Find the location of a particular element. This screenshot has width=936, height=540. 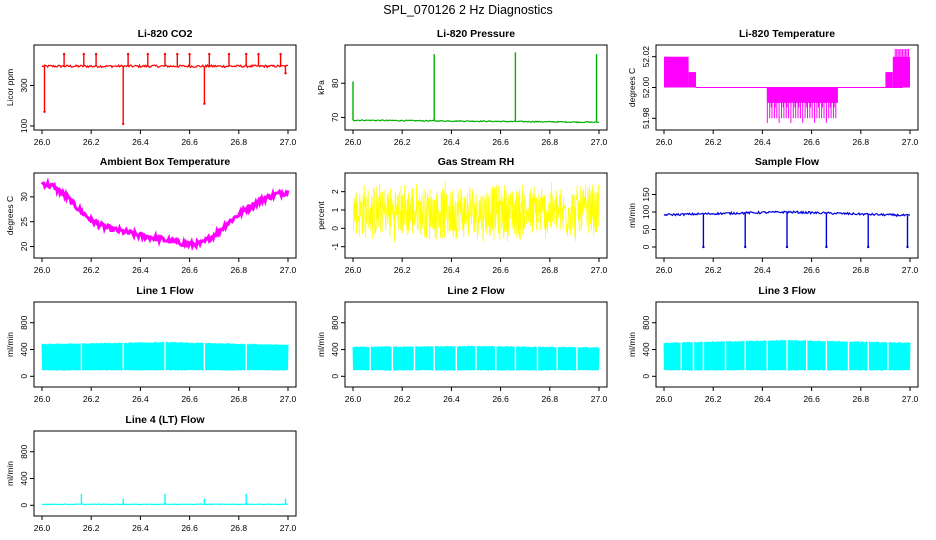

temp-block-start is located at coordinates (676, 72).